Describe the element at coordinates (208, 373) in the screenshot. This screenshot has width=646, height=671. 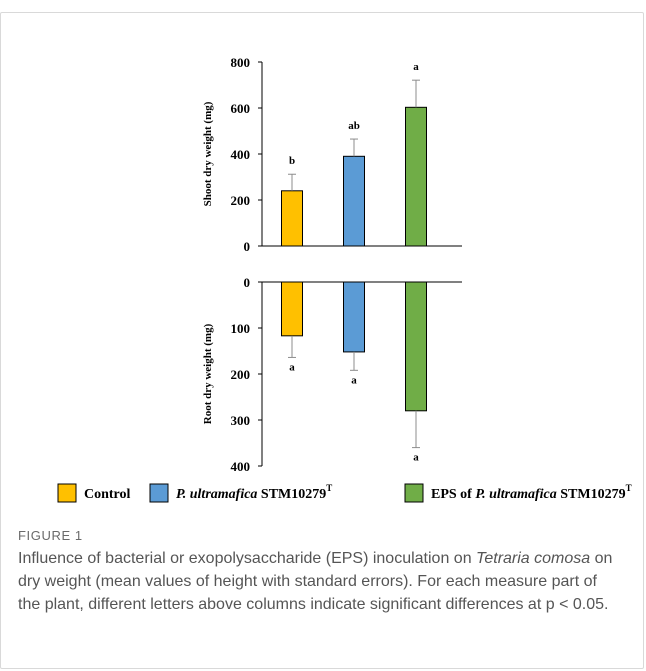
I see `y-axis-label-1: Root dry weight (mg)` at that location.